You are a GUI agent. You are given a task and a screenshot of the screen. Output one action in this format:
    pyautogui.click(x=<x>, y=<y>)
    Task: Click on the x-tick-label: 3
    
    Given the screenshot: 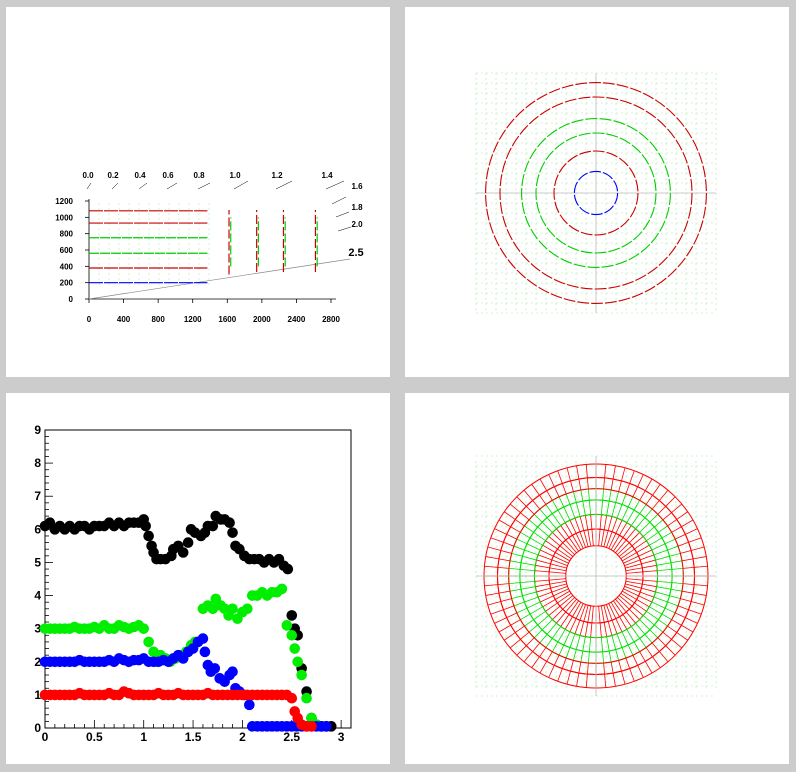 What is the action you would take?
    pyautogui.click(x=341, y=737)
    